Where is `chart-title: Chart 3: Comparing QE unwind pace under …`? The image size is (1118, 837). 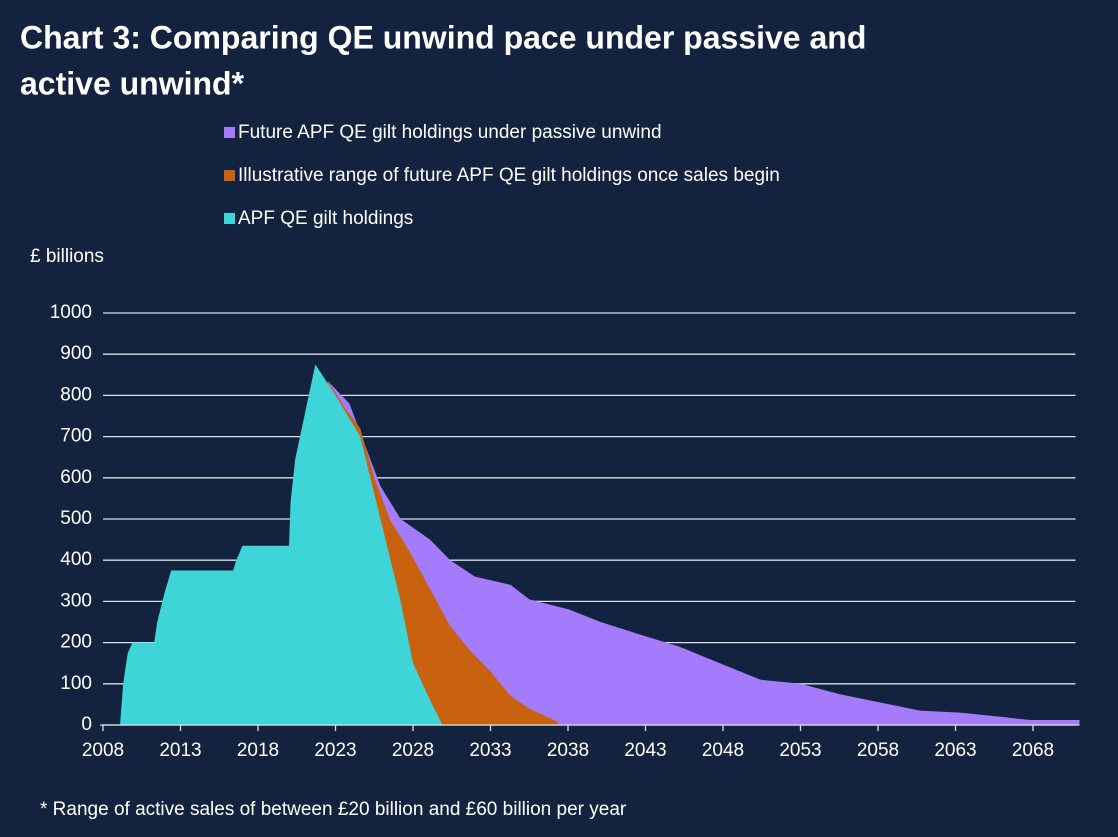 chart-title: Chart 3: Comparing QE unwind pace under … is located at coordinates (443, 37).